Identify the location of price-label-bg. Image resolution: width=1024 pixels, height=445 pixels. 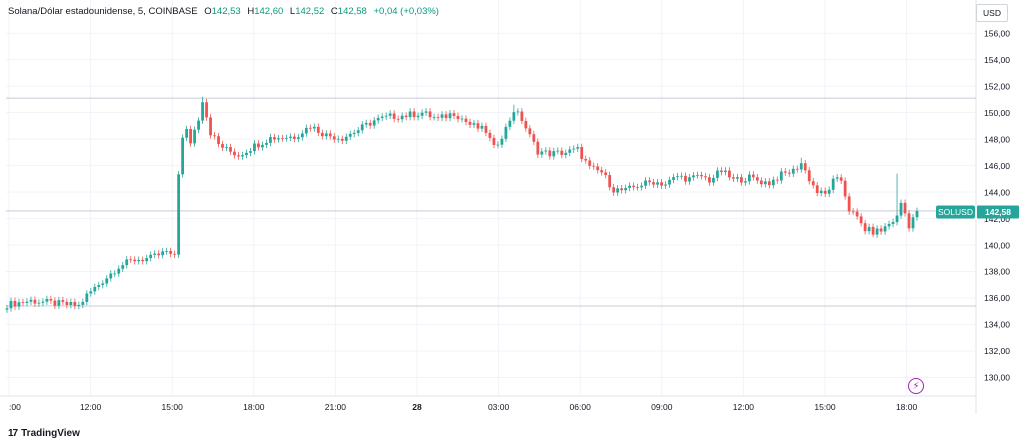
(998, 212).